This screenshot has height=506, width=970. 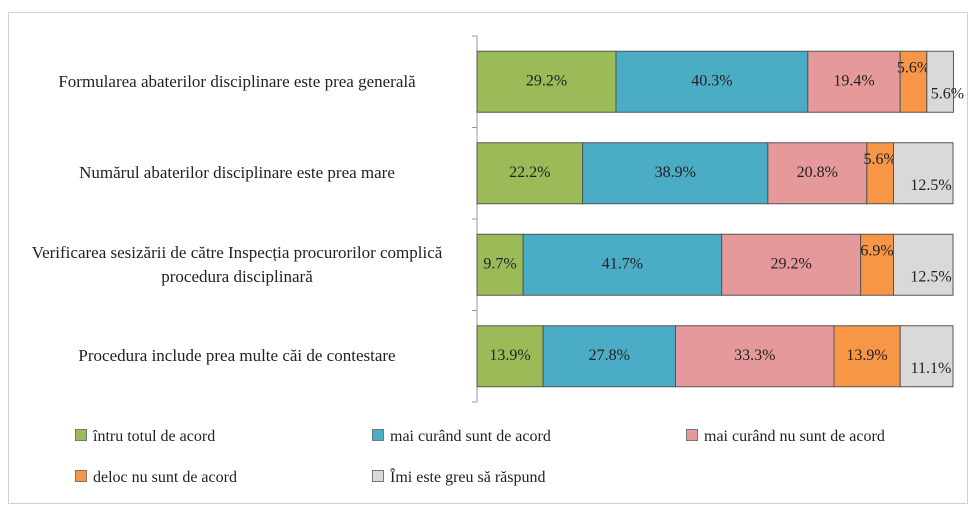 I want to click on legend-entry: Îmi este greu să răspund, so click(x=459, y=478).